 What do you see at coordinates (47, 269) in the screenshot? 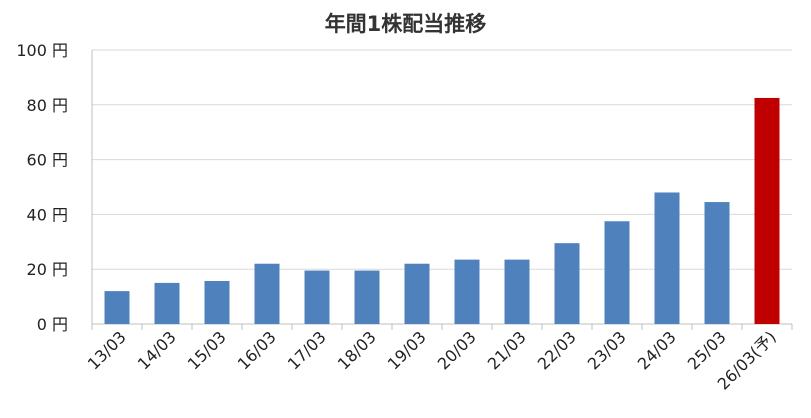
I see `y-tick-label: 20 円` at bounding box center [47, 269].